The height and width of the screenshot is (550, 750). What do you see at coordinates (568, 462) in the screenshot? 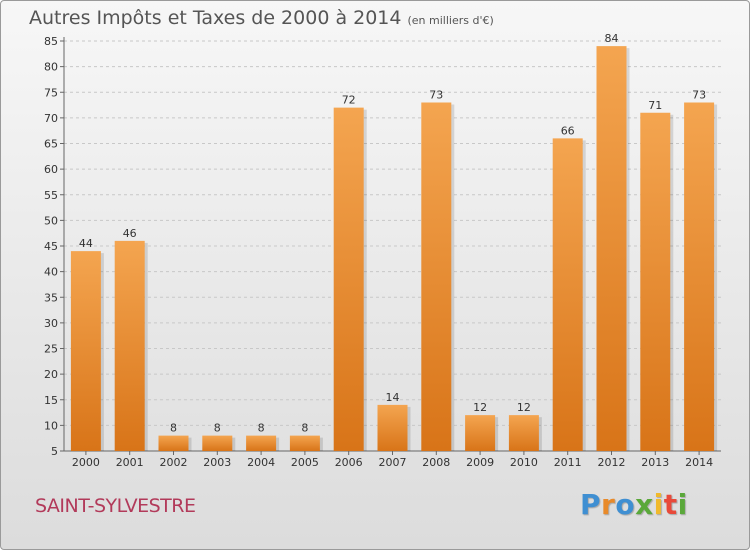
I see `x-tick-label: 2011` at bounding box center [568, 462].